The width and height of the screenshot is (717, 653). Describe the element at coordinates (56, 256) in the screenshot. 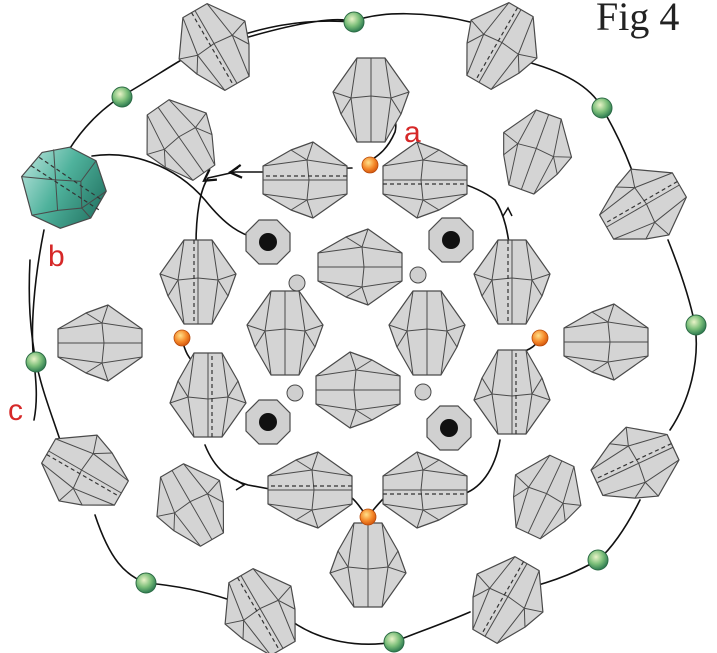

I see `label-b: b` at that location.